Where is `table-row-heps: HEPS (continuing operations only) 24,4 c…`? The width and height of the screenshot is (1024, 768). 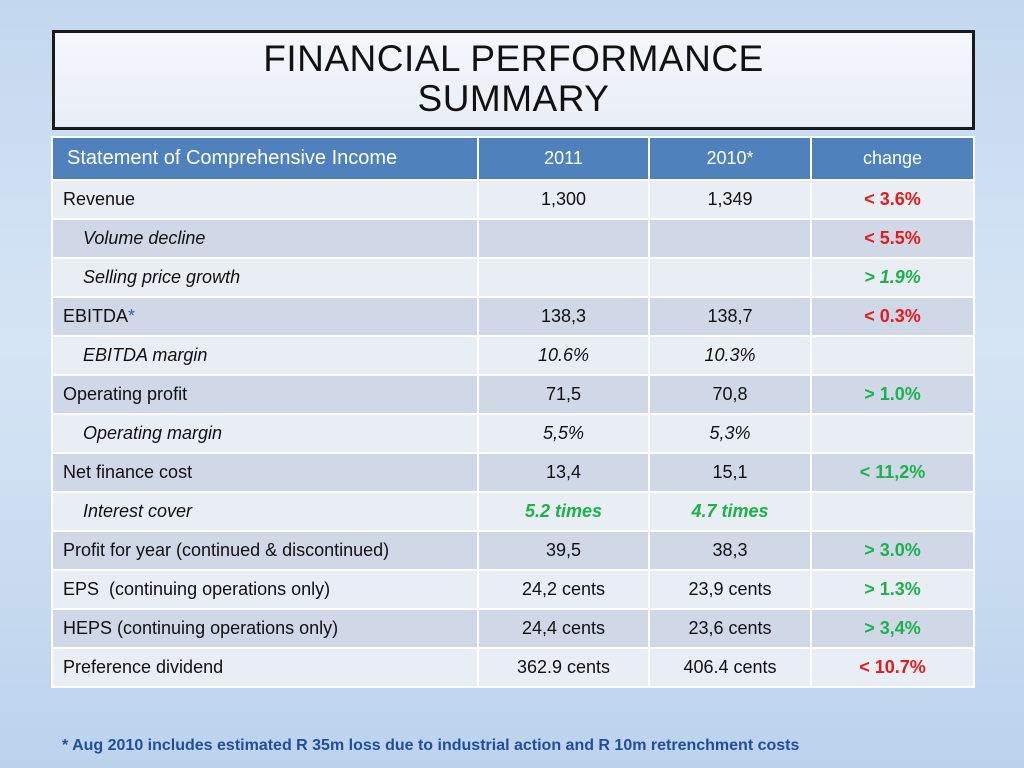 table-row-heps: HEPS (continuing operations only) 24,4 c… is located at coordinates (513, 628).